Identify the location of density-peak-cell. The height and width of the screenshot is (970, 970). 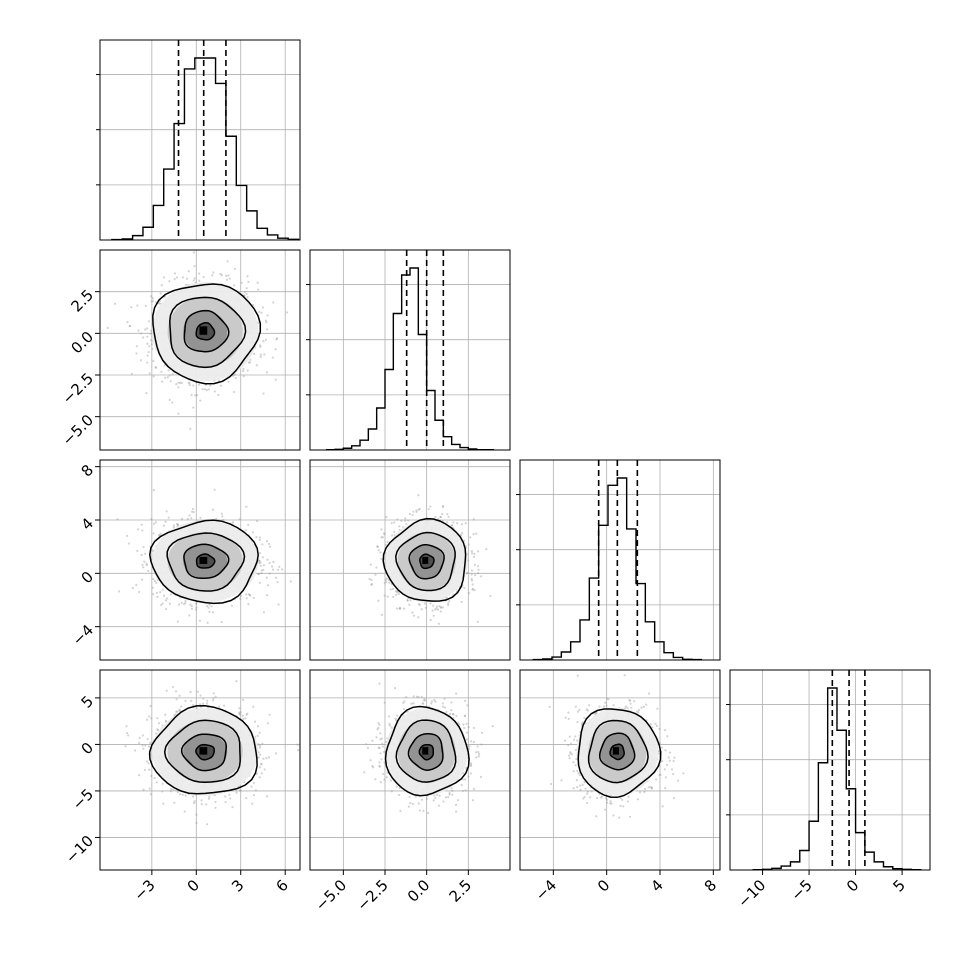
(203, 560).